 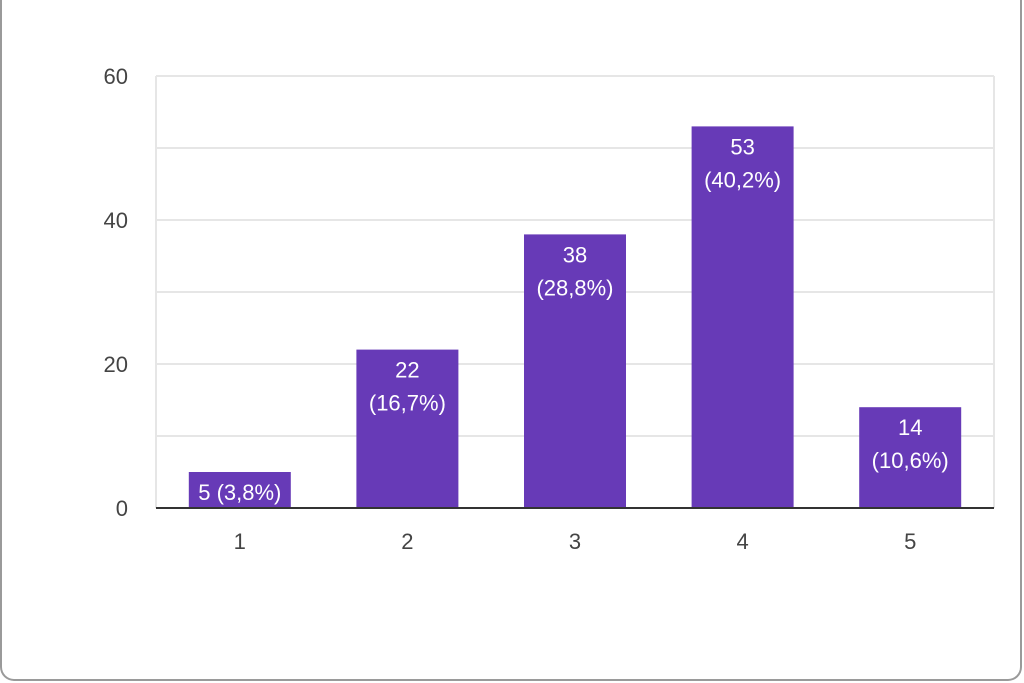 What do you see at coordinates (407, 541) in the screenshot?
I see `x-tick-label: 2` at bounding box center [407, 541].